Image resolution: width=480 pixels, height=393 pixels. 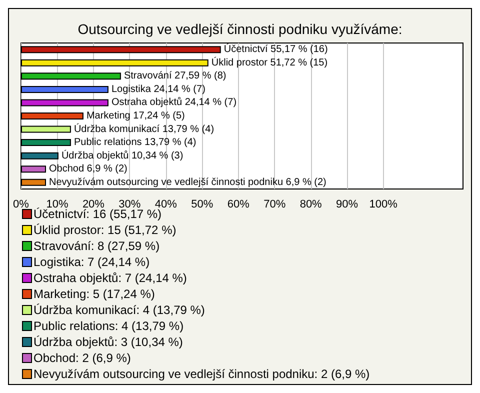 I want to click on legend-label: Údržba komunikací: 4 (13,79 %), so click(x=119, y=310).